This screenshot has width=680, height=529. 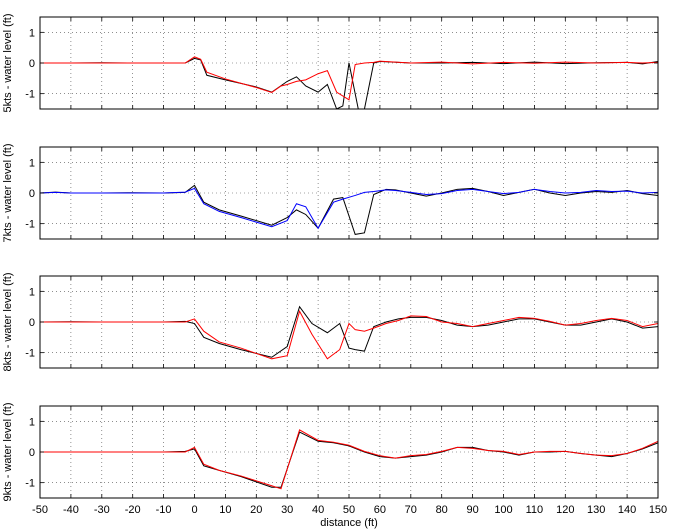 I want to click on x-axis-label: distance (ft), so click(x=348, y=523).